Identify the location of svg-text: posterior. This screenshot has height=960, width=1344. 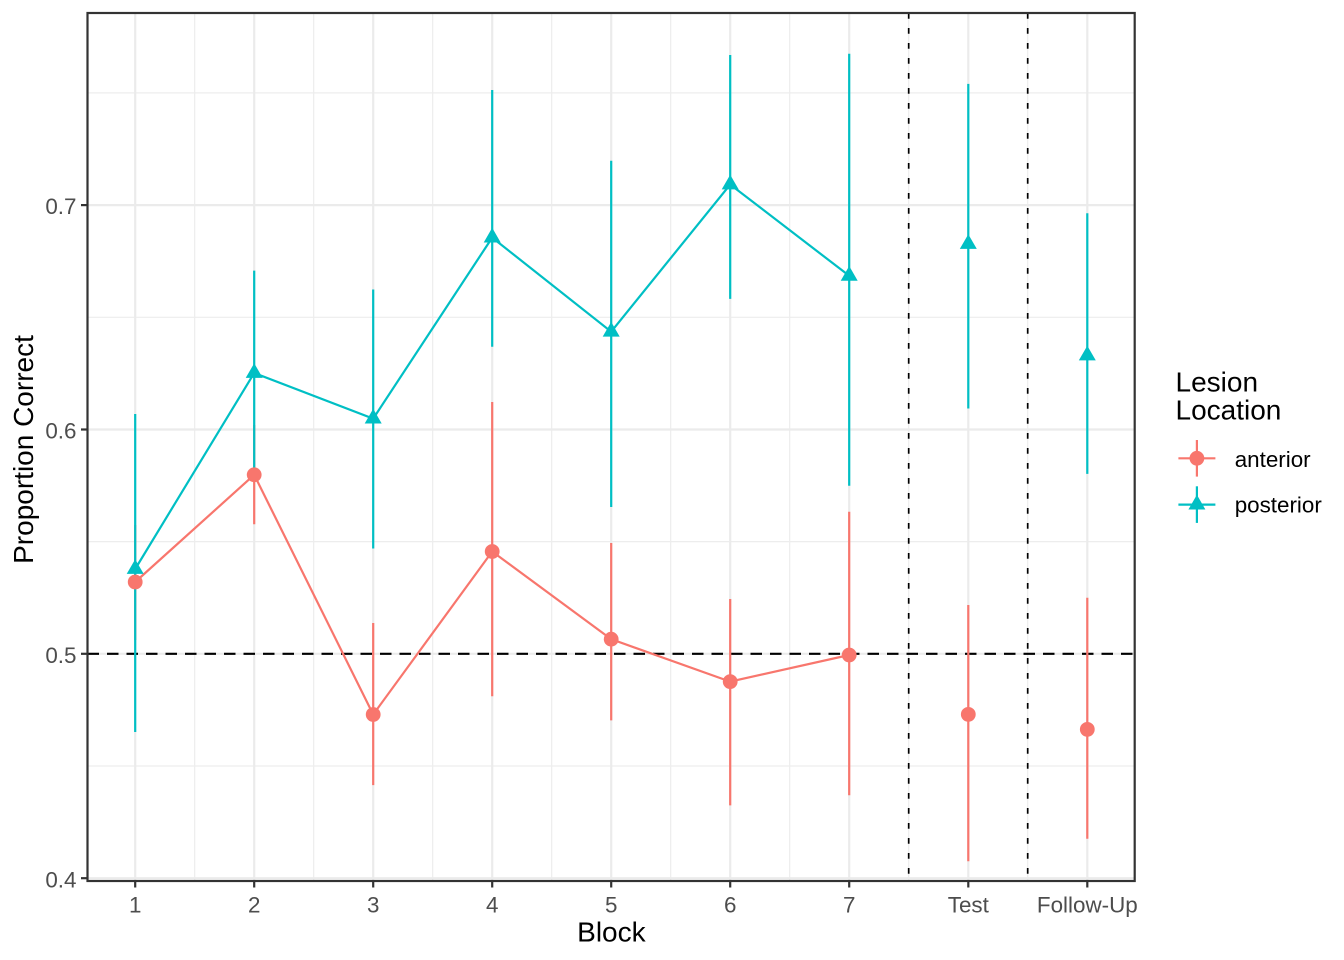
(1279, 505).